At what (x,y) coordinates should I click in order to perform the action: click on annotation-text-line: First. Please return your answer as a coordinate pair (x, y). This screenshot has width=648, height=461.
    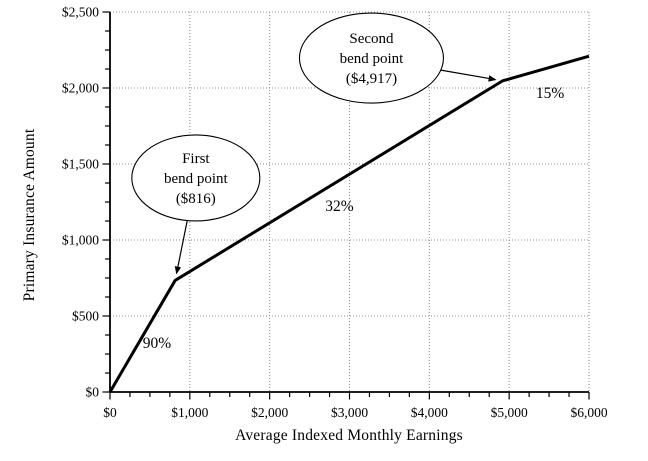
    Looking at the image, I should click on (196, 159).